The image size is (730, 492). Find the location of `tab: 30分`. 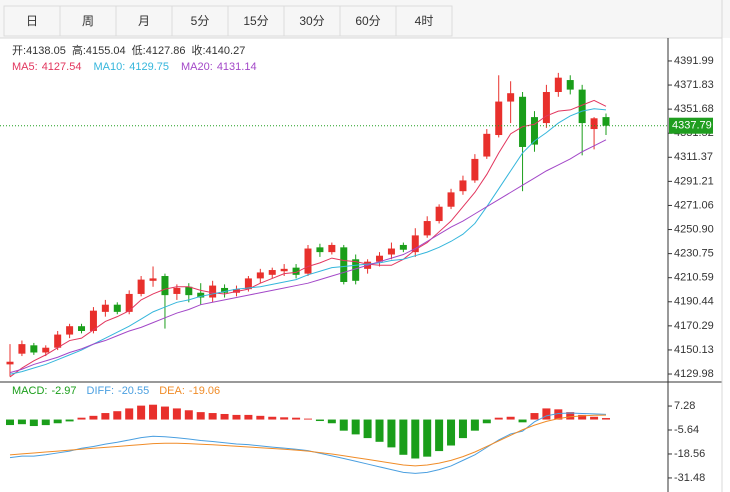

tab: 30分 is located at coordinates (312, 21).